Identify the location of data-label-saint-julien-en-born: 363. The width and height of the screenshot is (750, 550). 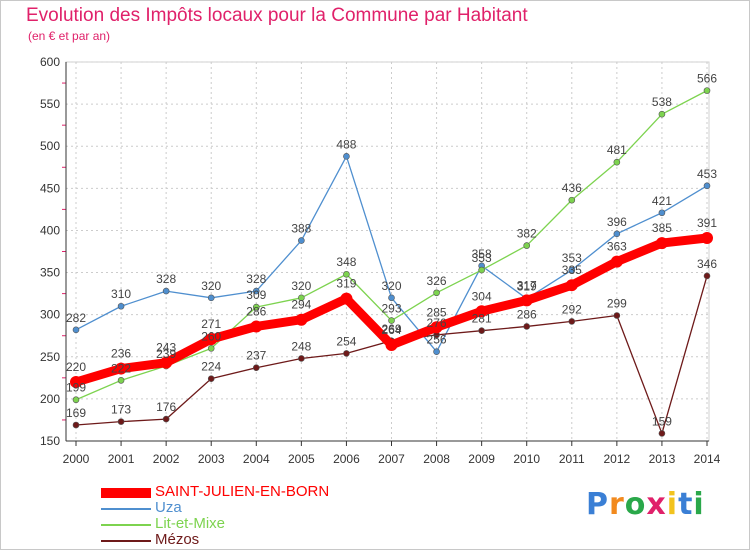
(617, 247).